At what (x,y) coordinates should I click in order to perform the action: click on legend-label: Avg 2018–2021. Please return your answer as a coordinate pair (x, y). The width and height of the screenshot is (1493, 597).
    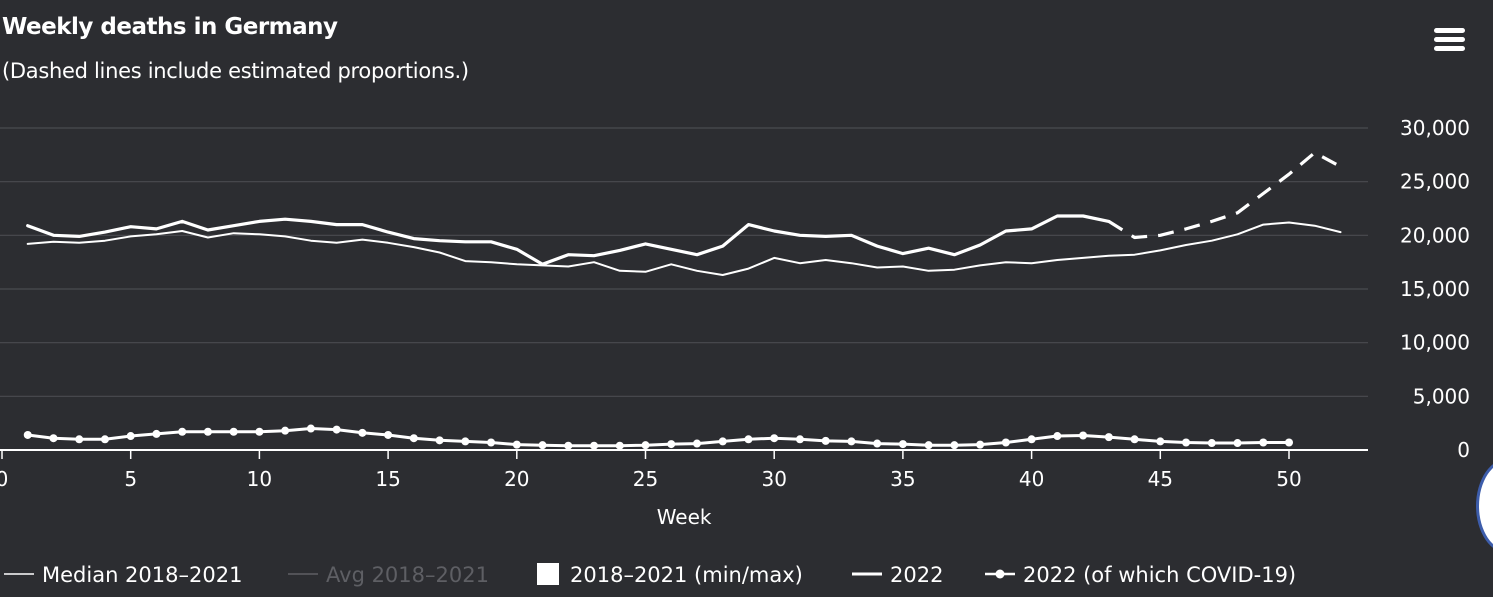
    Looking at the image, I should click on (407, 575).